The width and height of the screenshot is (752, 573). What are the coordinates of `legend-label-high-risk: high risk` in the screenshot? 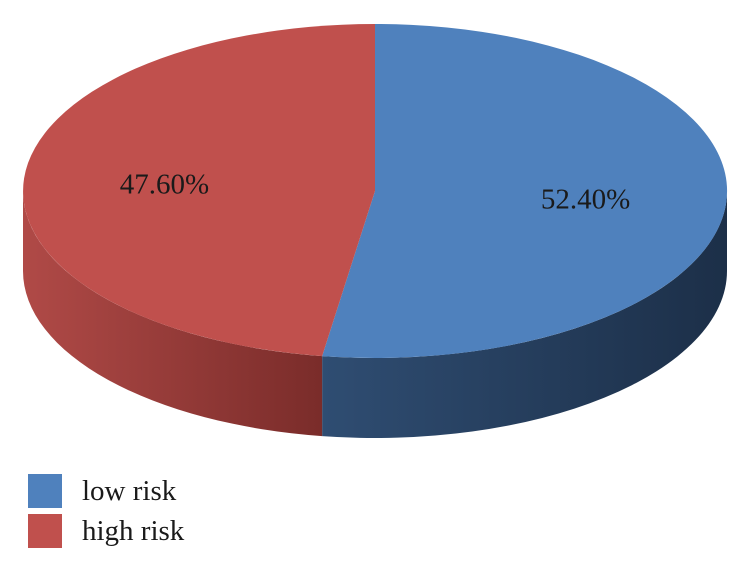 It's located at (133, 530).